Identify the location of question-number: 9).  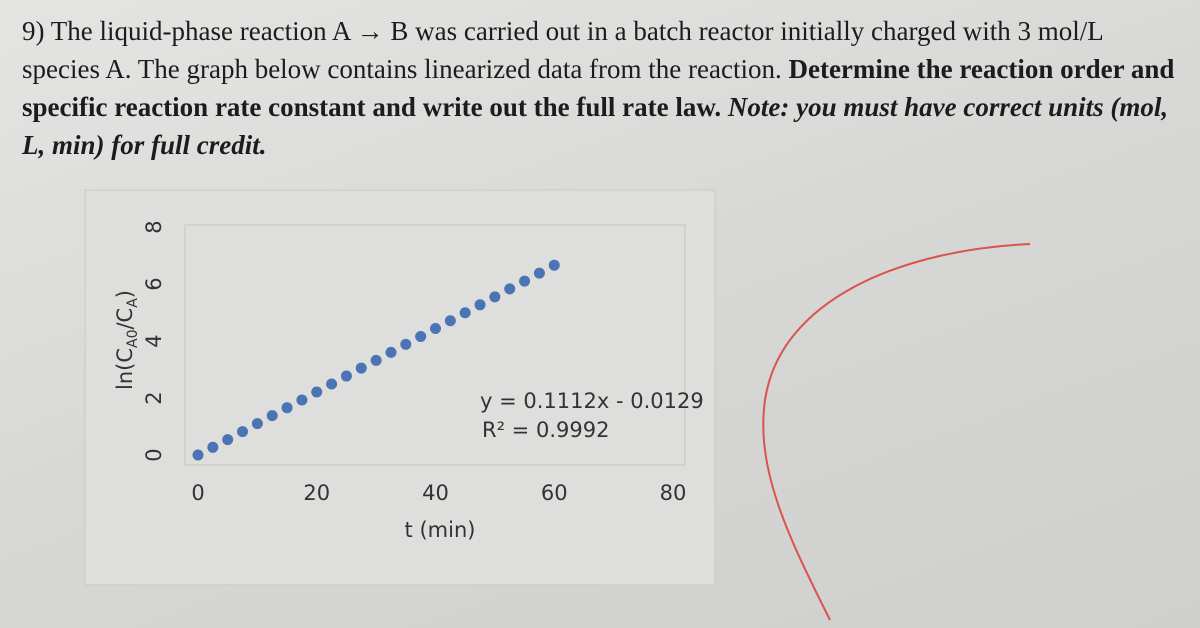
(33, 31).